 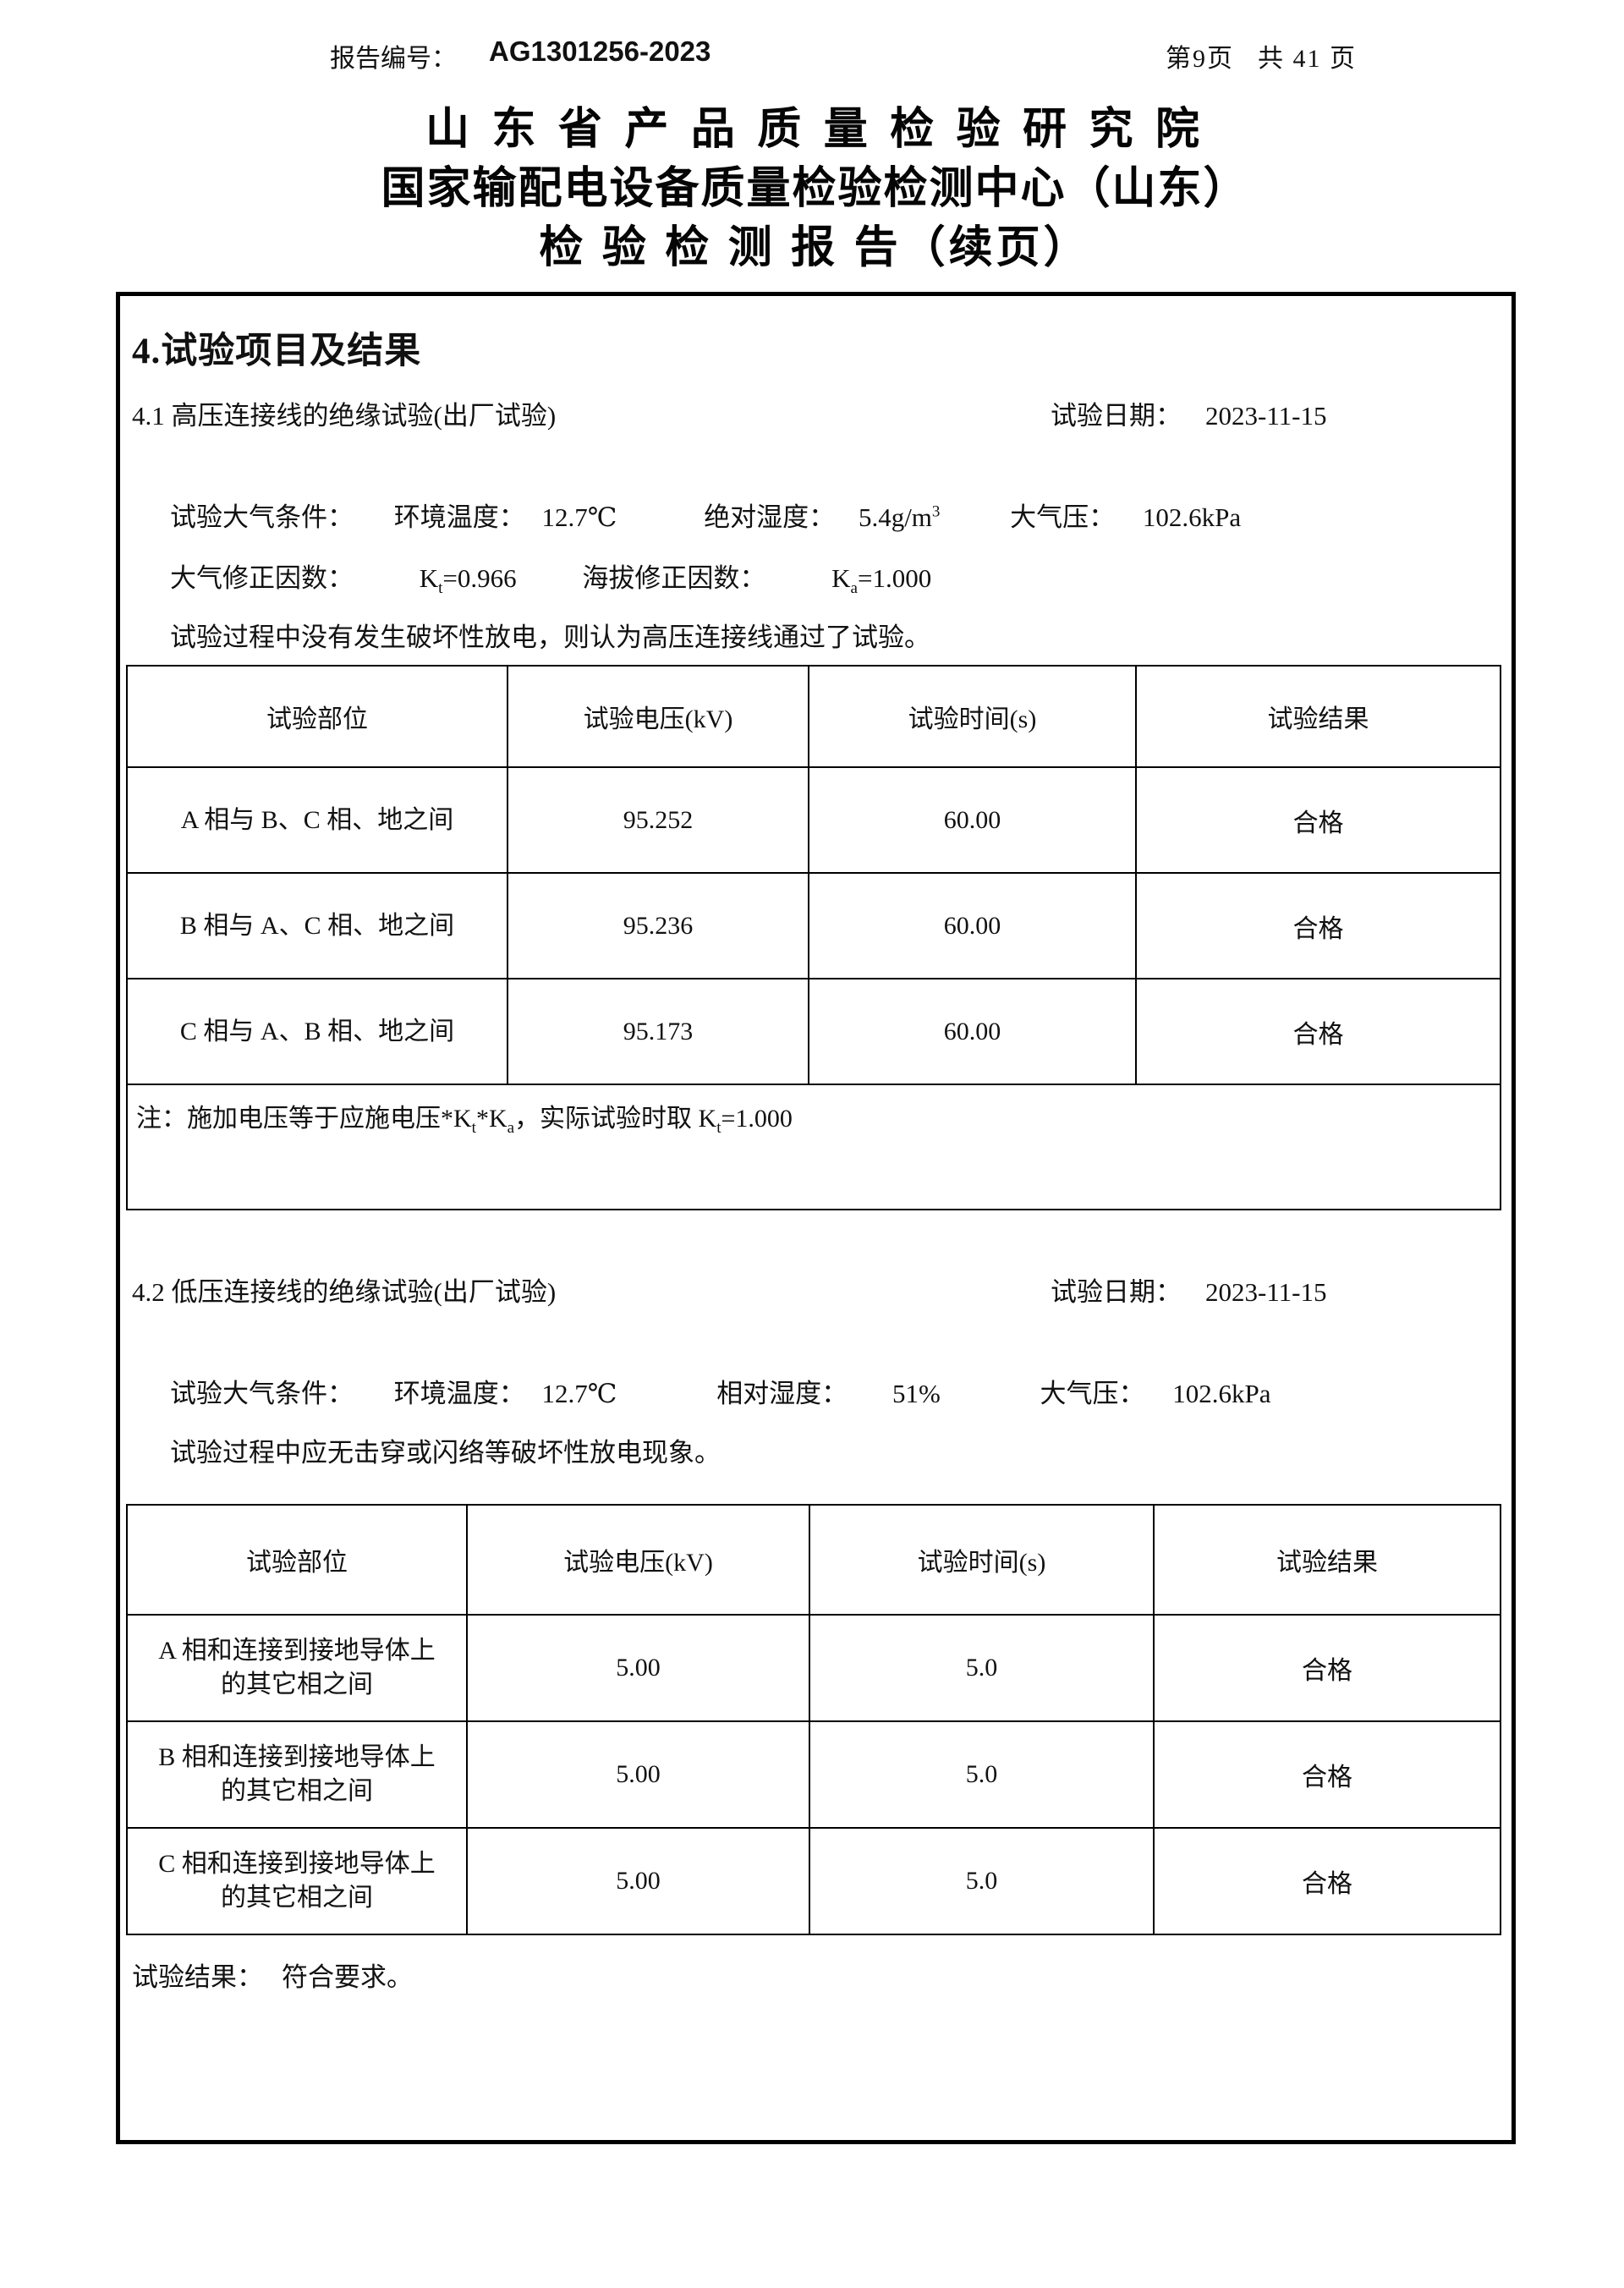 What do you see at coordinates (782, 1393) in the screenshot?
I see `test2-humidity-label: 相对湿度：` at bounding box center [782, 1393].